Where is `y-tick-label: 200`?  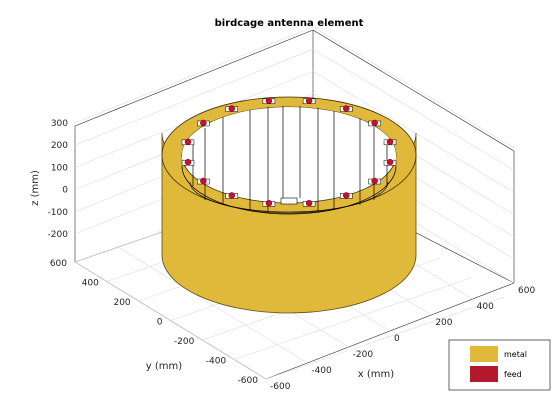 y-tick-label: 200 is located at coordinates (121, 303).